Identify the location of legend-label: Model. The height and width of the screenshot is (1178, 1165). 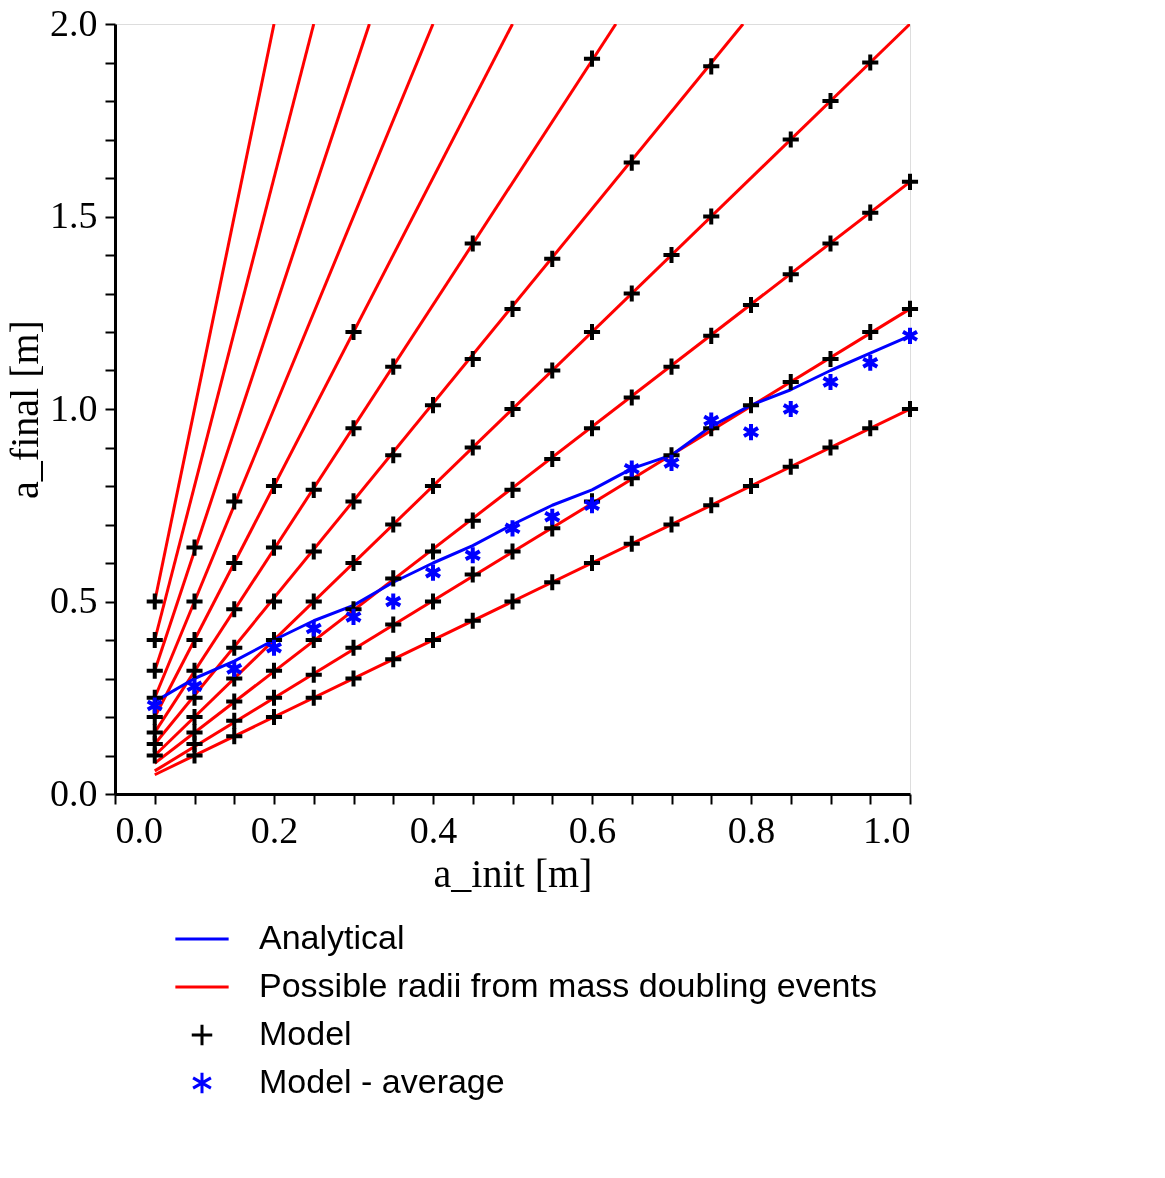
(305, 1033).